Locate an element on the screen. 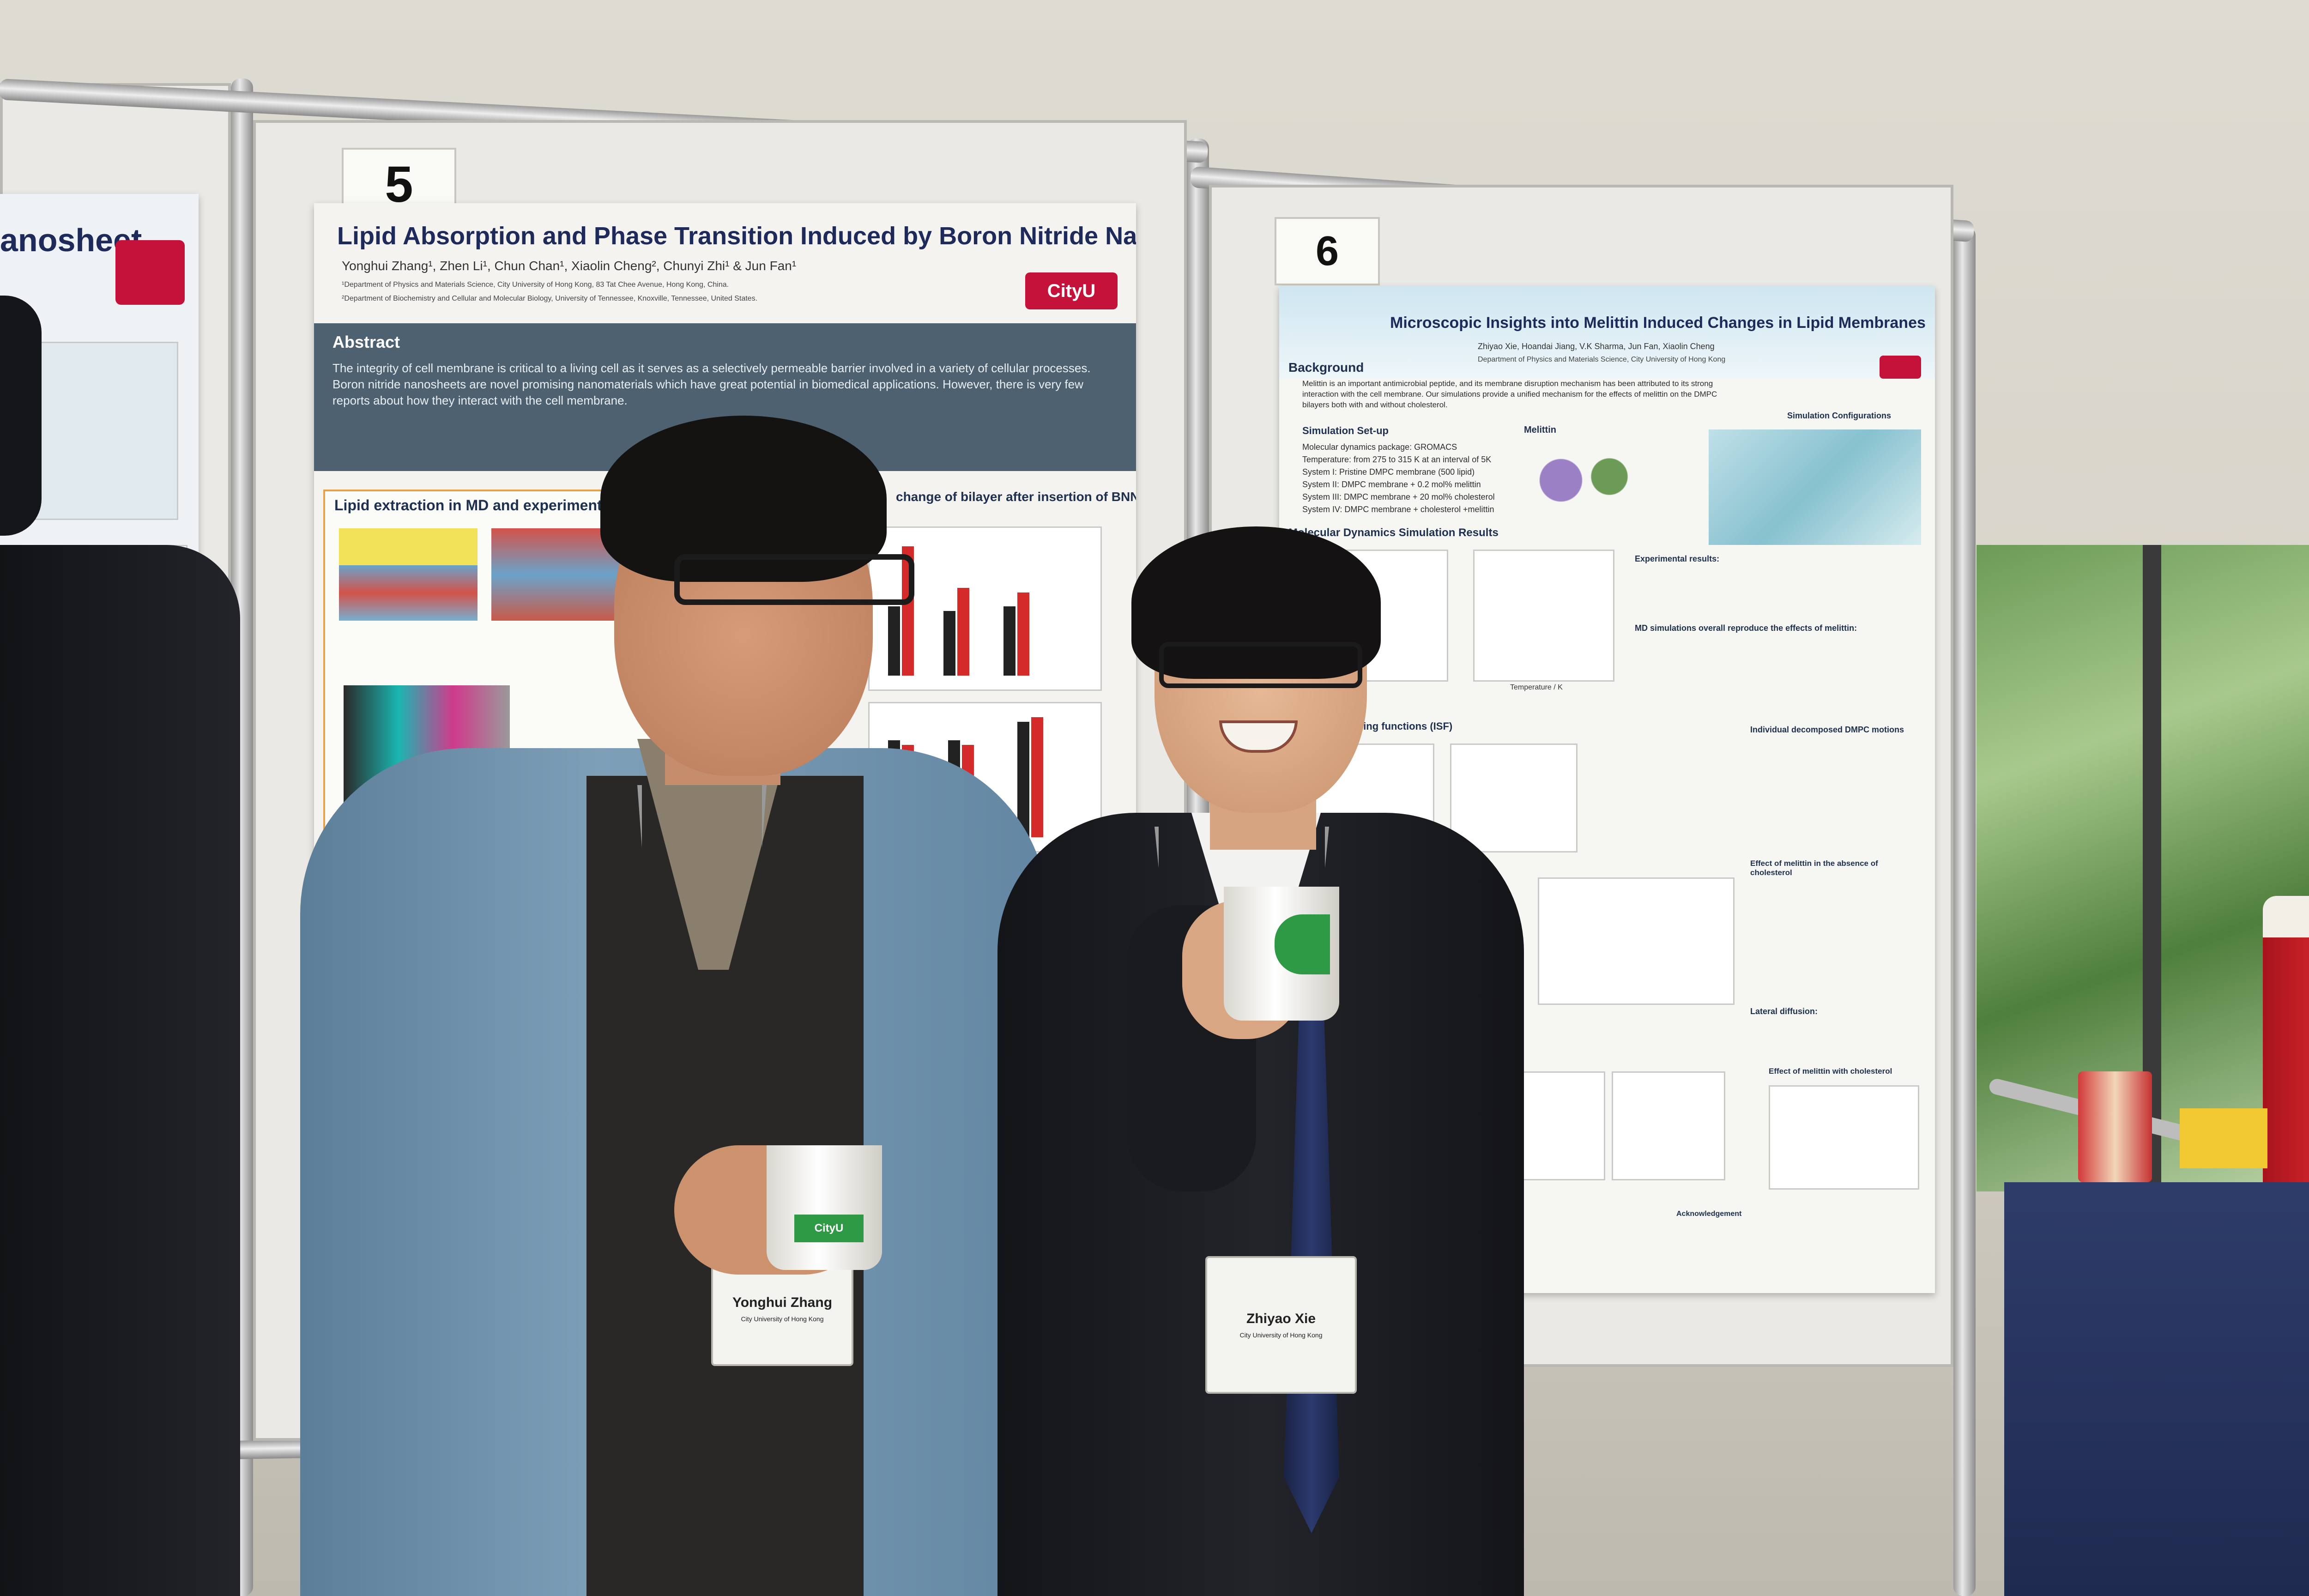 The width and height of the screenshot is (2309, 1596). cart-tablecloth is located at coordinates (2156, 1389).